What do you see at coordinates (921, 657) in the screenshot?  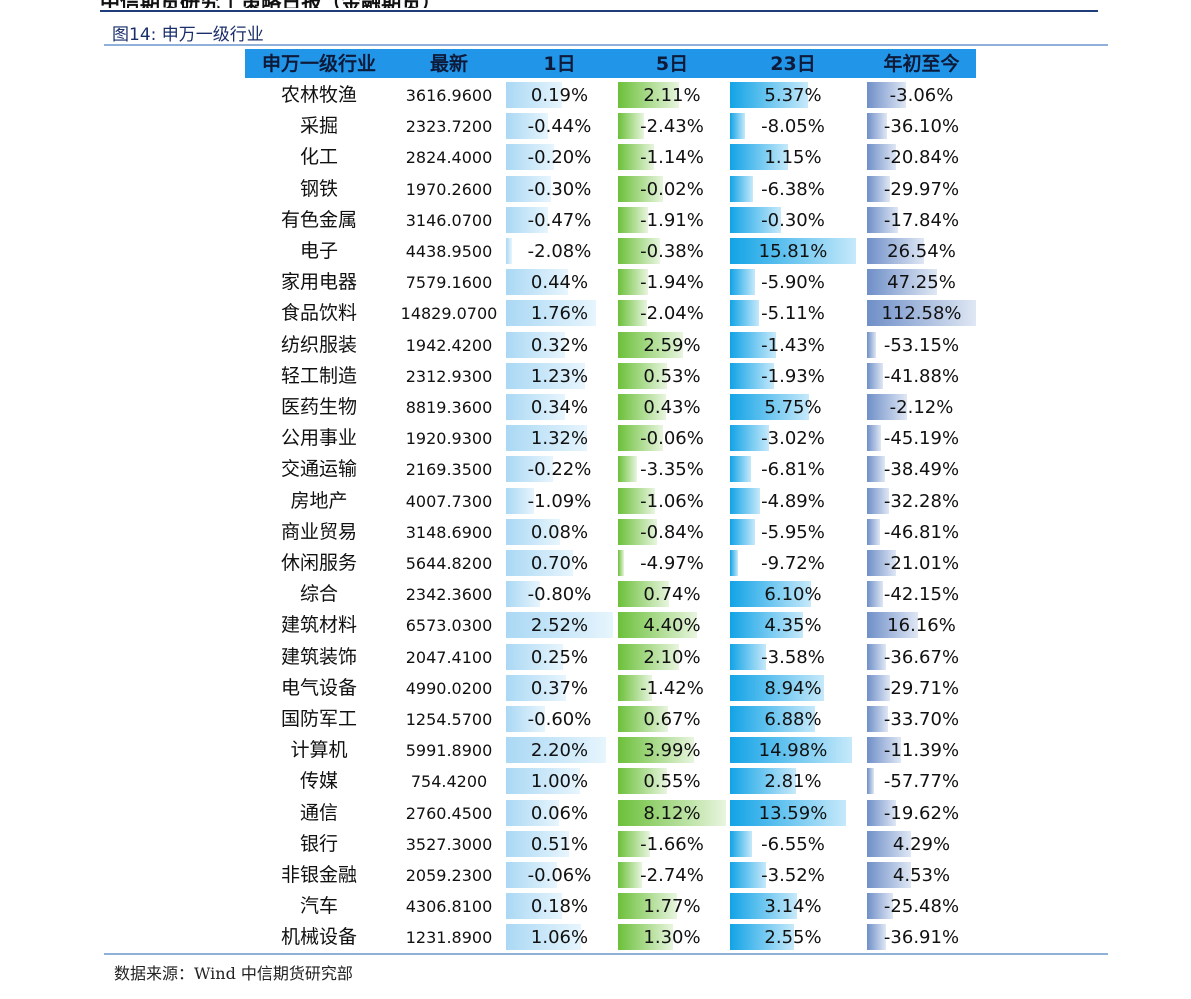 I see `change-value: -36.67%` at bounding box center [921, 657].